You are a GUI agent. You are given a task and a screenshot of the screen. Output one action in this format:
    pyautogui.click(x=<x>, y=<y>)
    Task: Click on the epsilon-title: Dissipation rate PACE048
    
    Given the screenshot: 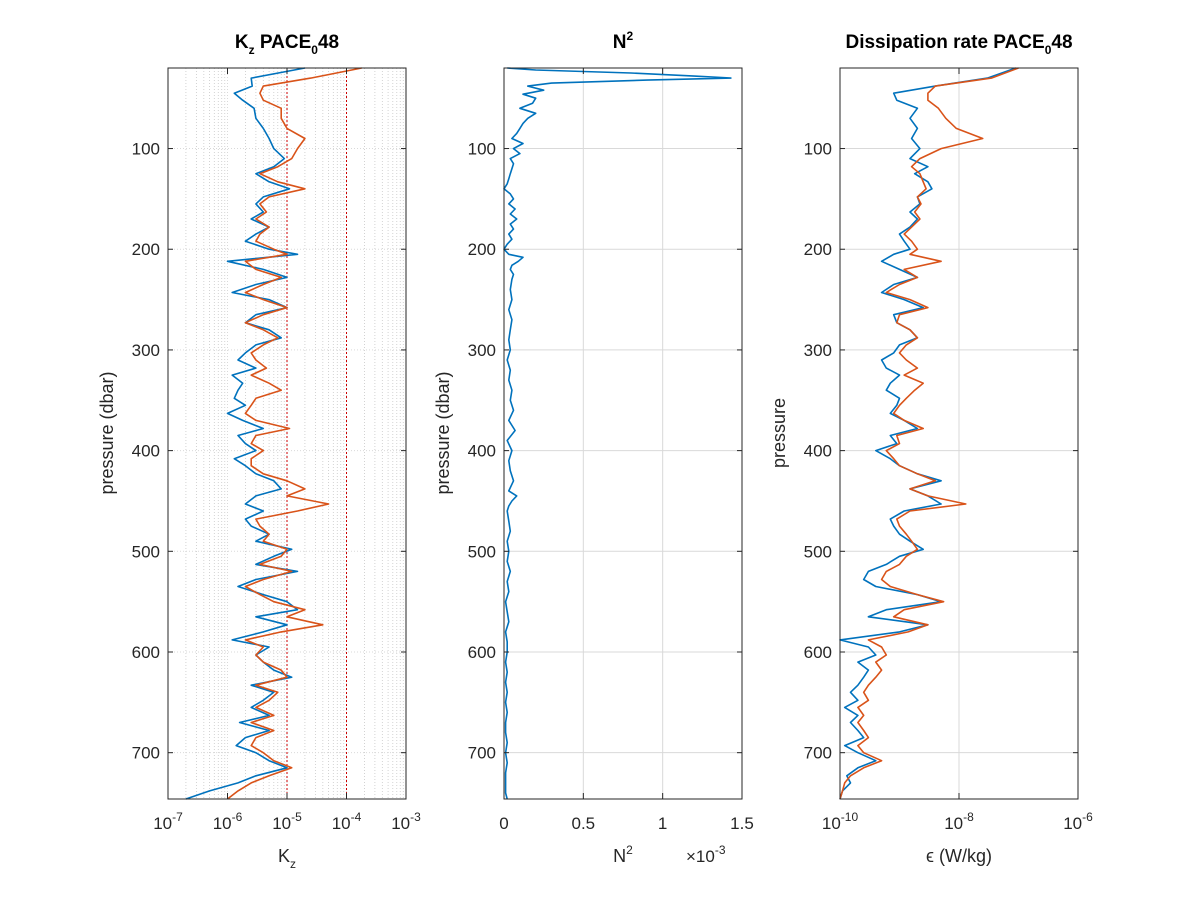 What is the action you would take?
    pyautogui.click(x=958, y=44)
    